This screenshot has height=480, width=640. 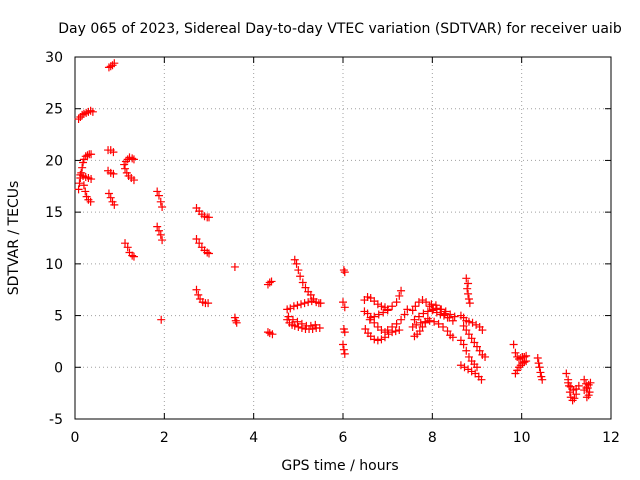 I want to click on x-tick-label: 8, so click(x=432, y=438).